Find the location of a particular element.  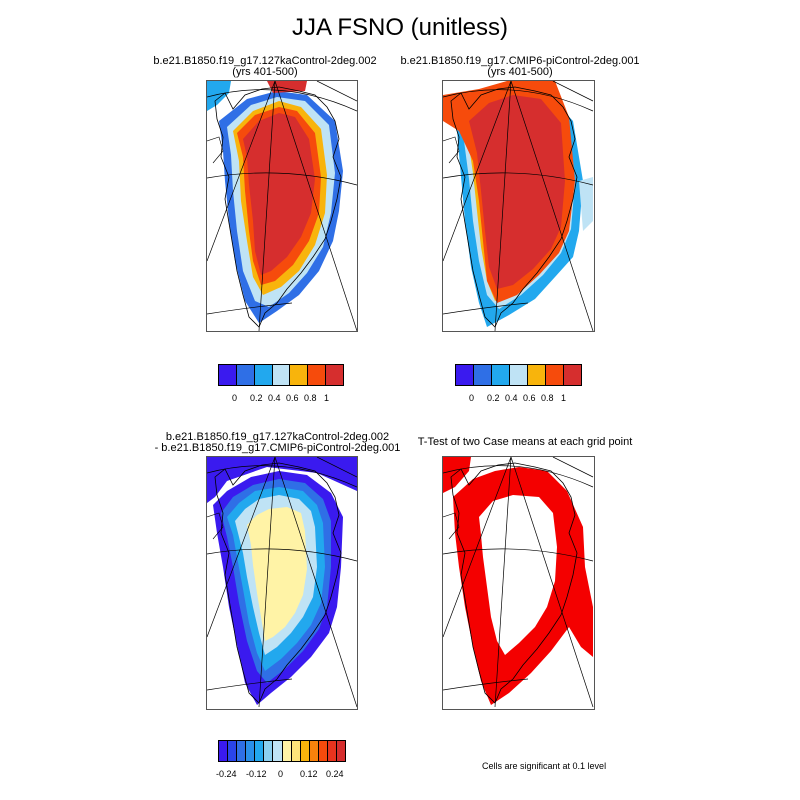

figure-title: JJA FSNO (unitless) is located at coordinates (400, 27).